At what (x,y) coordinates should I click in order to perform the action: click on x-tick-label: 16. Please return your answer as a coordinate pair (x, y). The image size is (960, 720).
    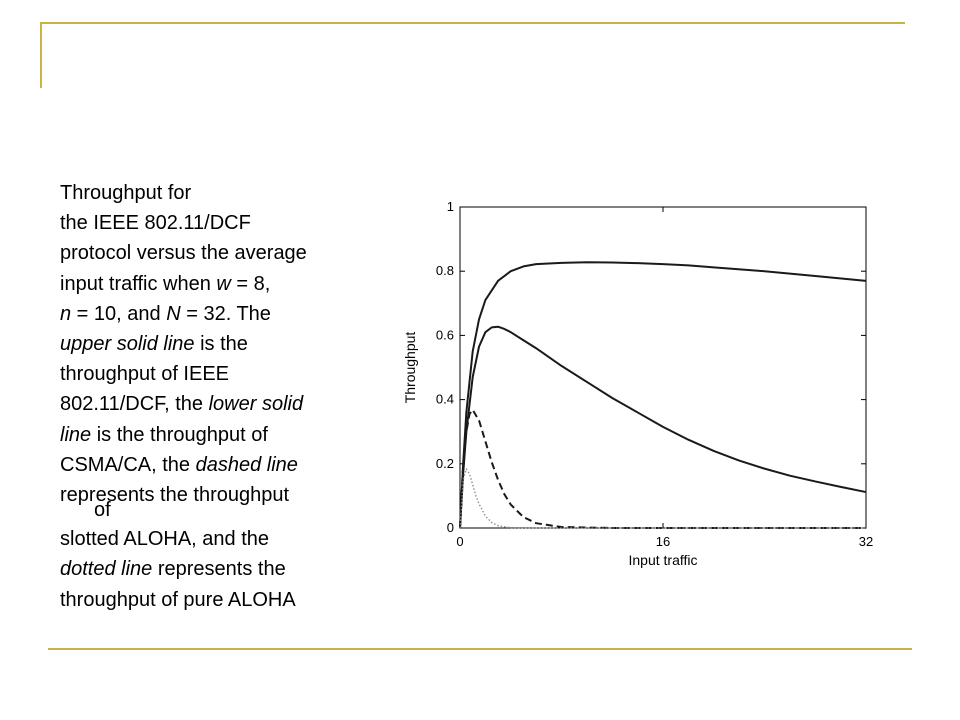
    Looking at the image, I should click on (663, 541).